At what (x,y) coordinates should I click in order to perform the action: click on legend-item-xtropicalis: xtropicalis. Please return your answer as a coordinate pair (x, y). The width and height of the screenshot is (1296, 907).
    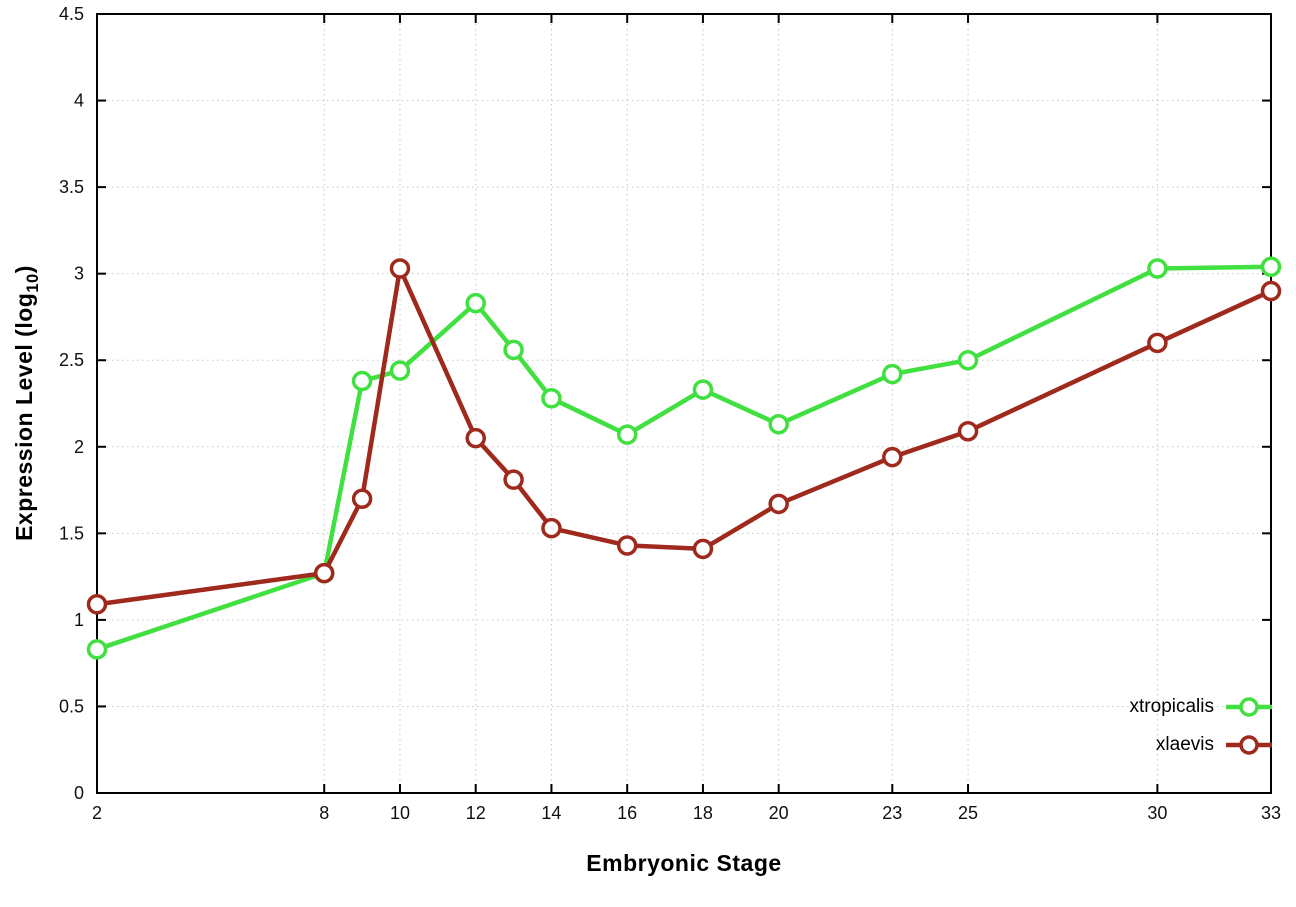
    Looking at the image, I should click on (1202, 707).